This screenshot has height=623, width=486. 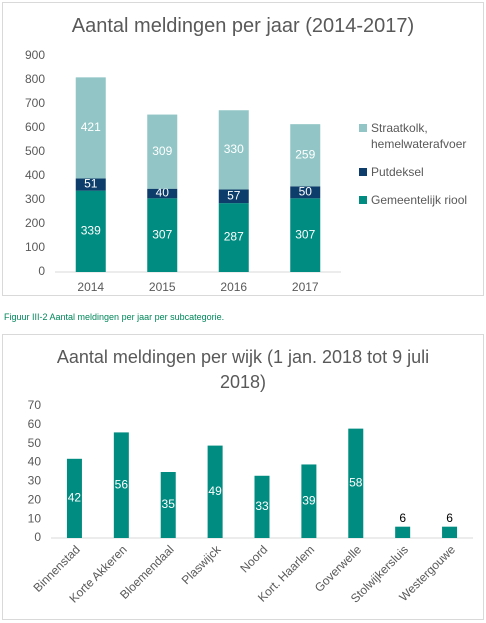 What do you see at coordinates (35, 405) in the screenshot?
I see `y-tick-label: 70` at bounding box center [35, 405].